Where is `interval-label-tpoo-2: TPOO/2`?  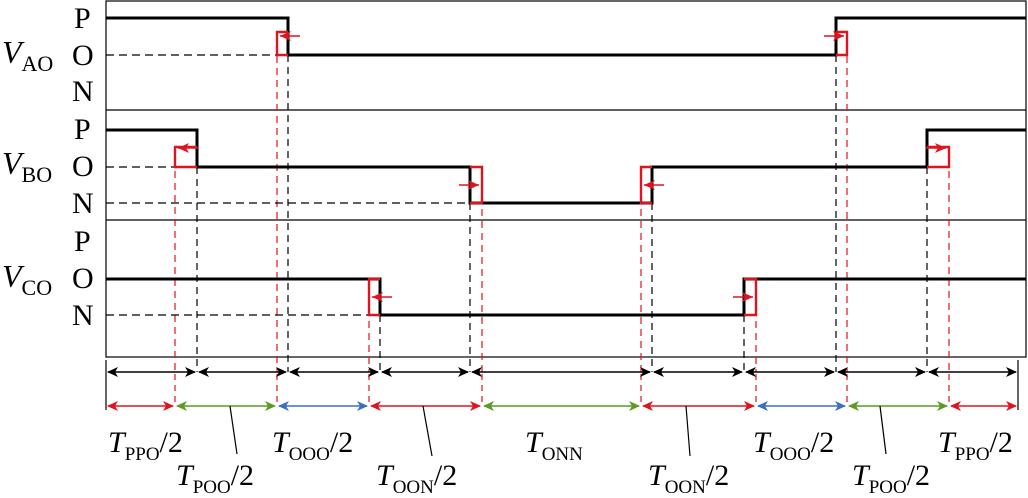 interval-label-tpoo-2: TPOO/2 is located at coordinates (891, 478).